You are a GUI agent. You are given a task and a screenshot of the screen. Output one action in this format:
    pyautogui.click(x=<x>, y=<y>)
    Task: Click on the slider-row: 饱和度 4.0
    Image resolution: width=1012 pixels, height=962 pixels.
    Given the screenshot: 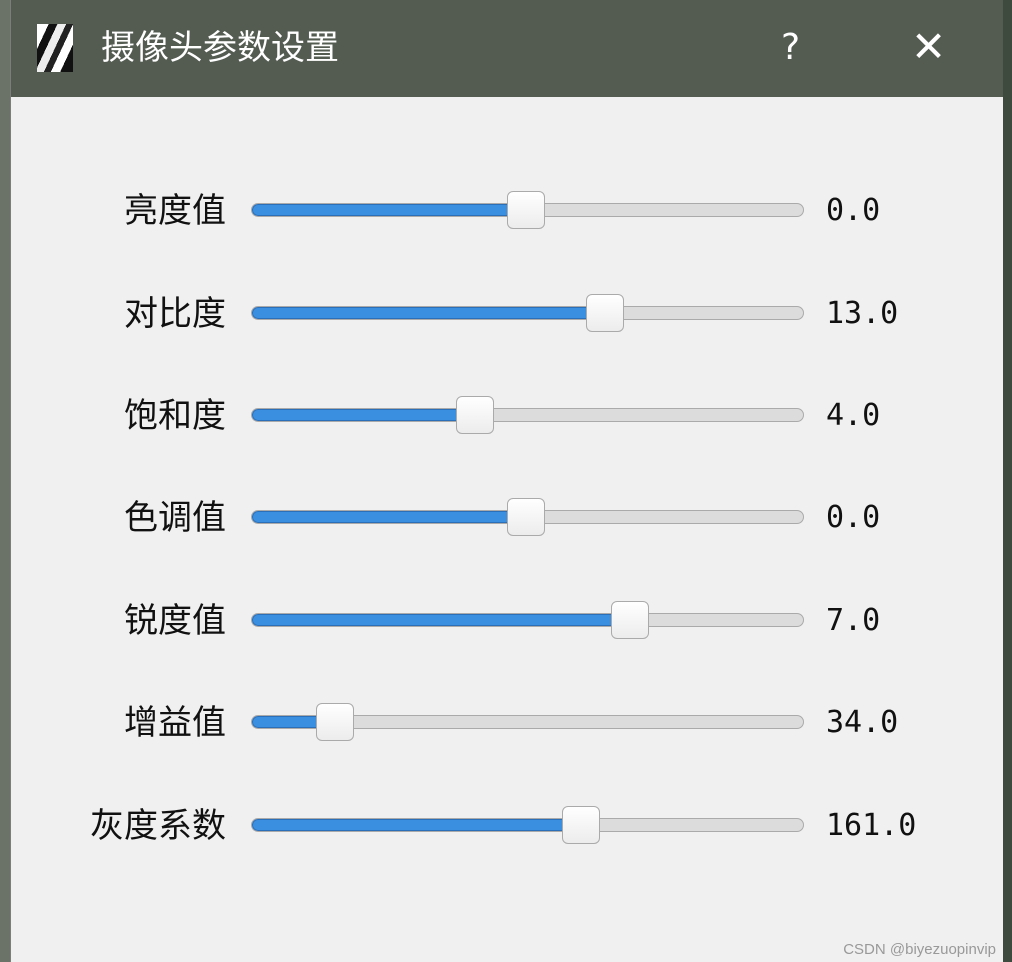 What is the action you would take?
    pyautogui.click(x=507, y=416)
    